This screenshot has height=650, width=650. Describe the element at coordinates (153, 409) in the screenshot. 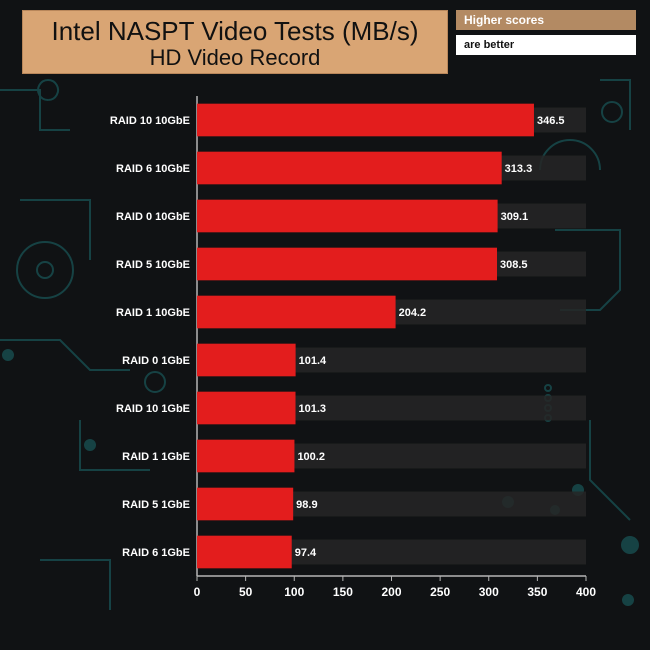

I see `category-label: RAID 10 1GbE` at that location.